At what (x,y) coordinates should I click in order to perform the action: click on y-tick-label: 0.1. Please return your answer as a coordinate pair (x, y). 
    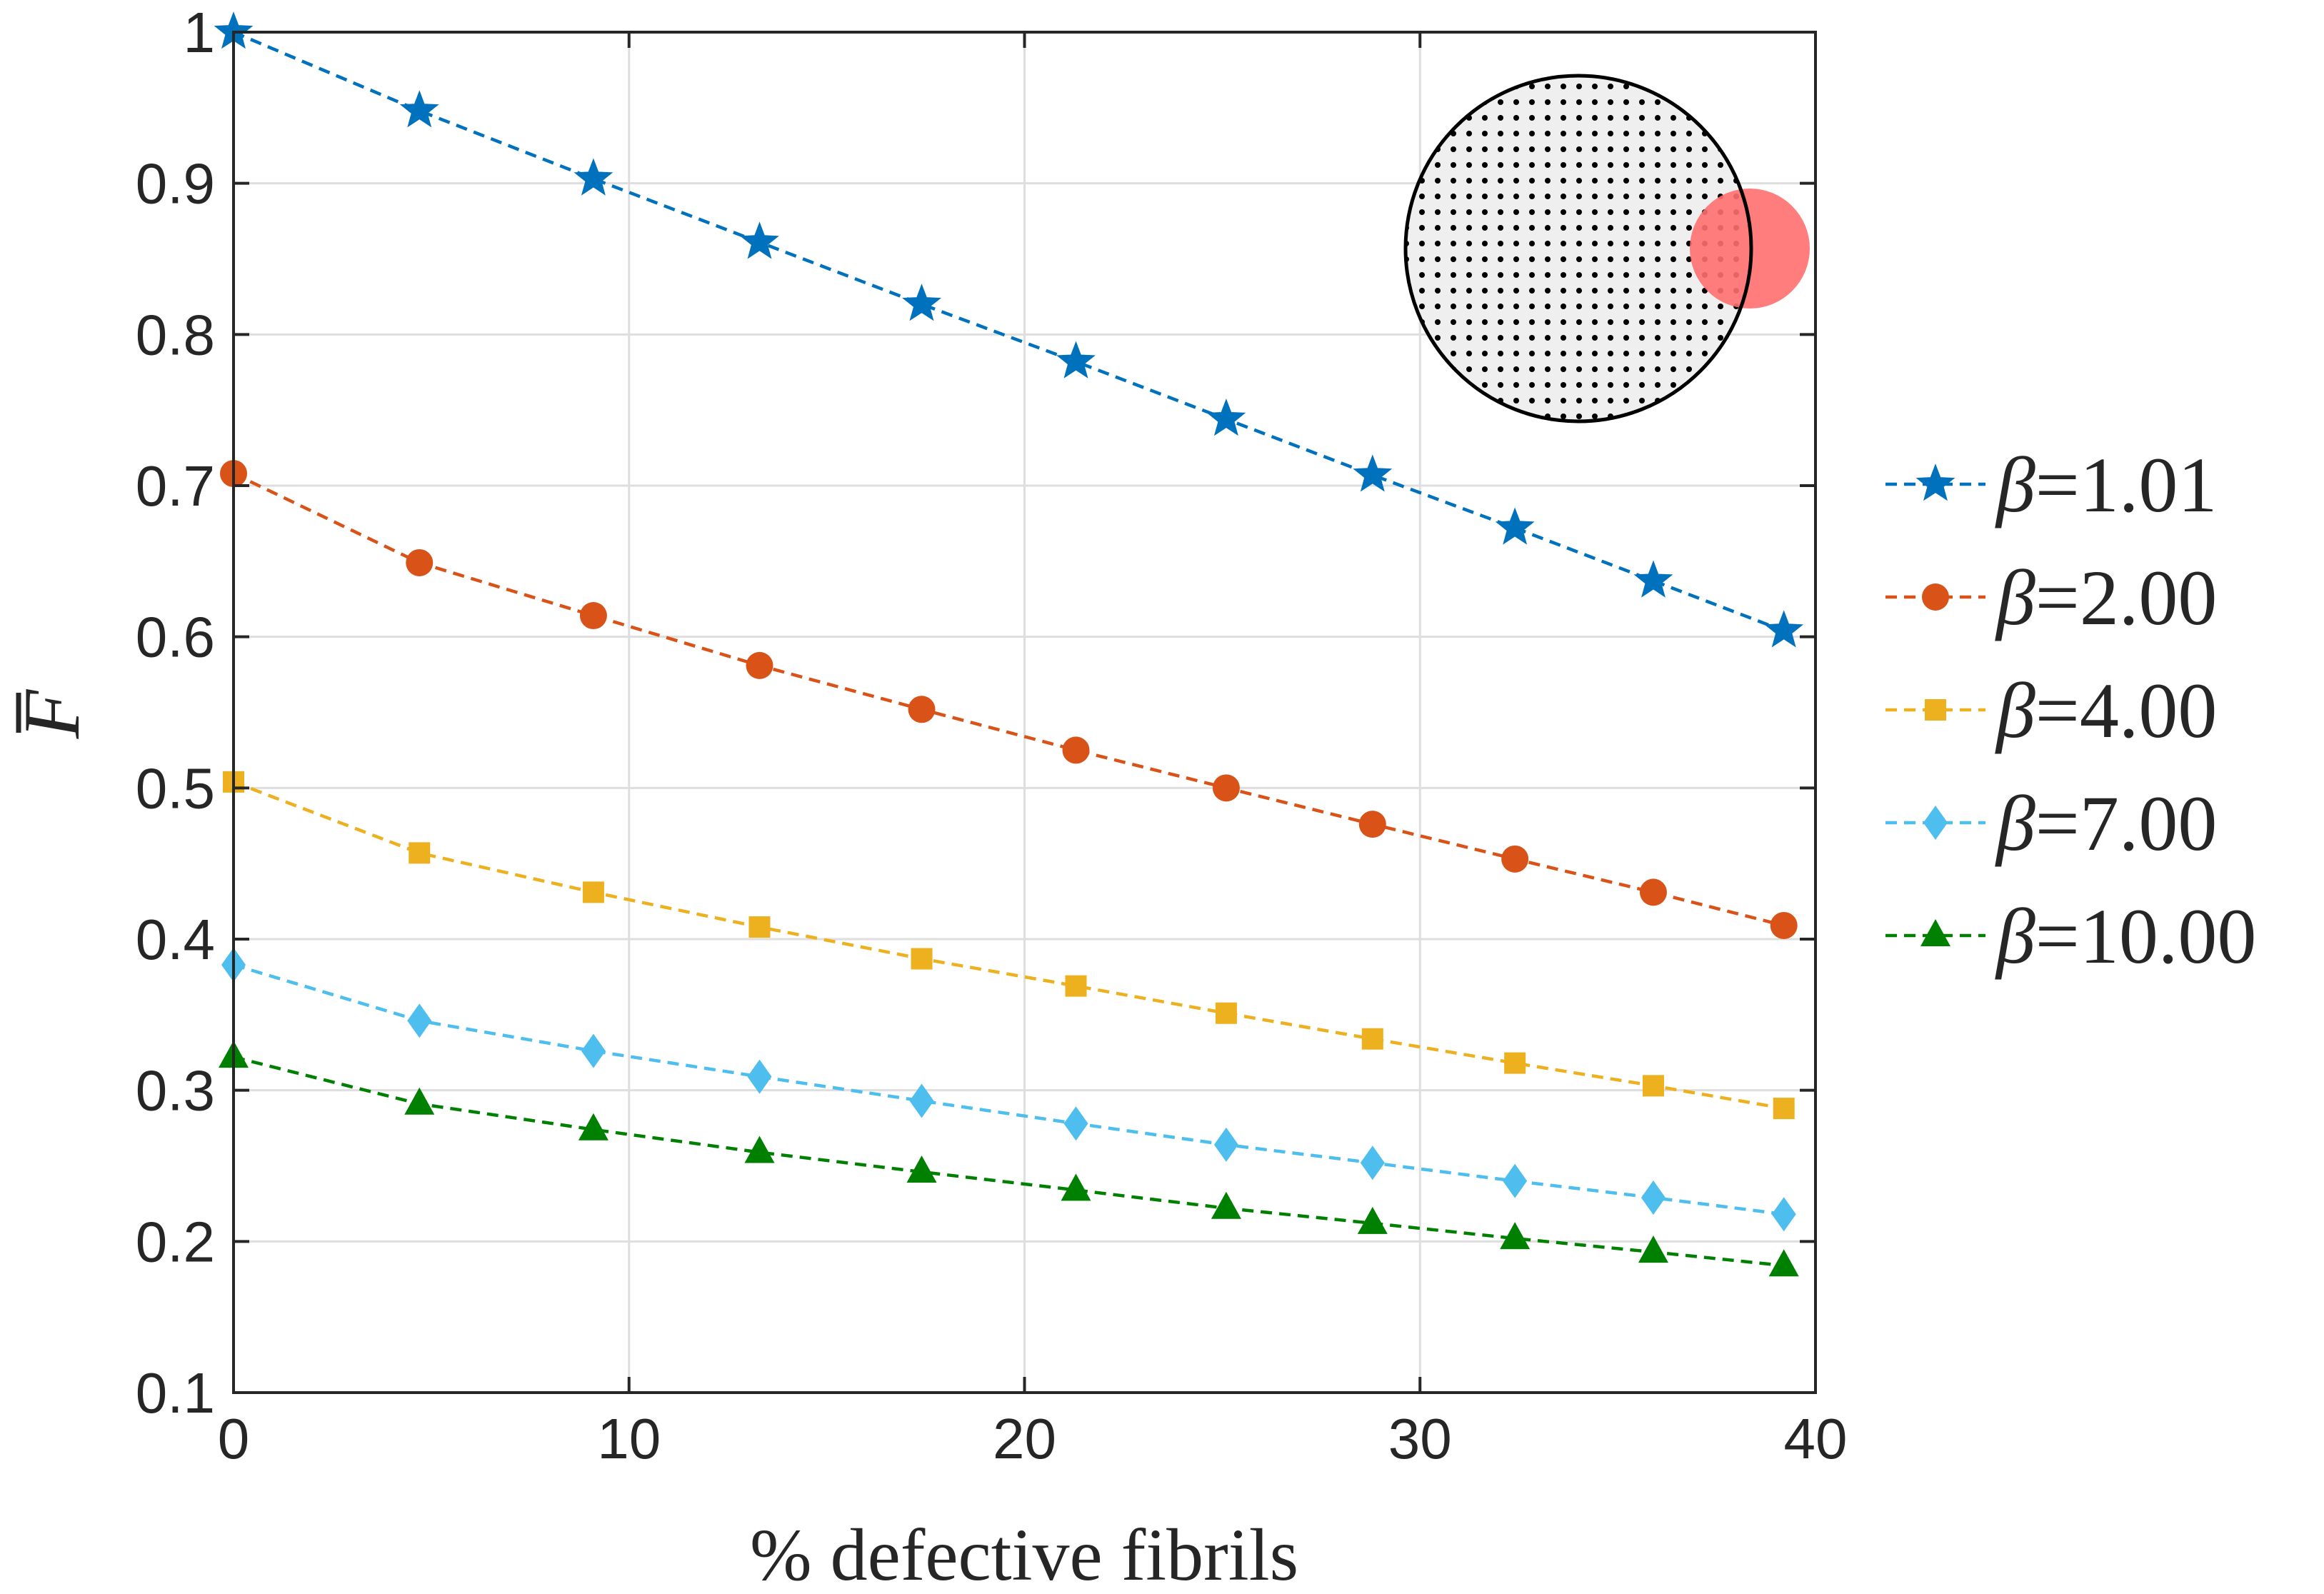
    Looking at the image, I should click on (175, 1393).